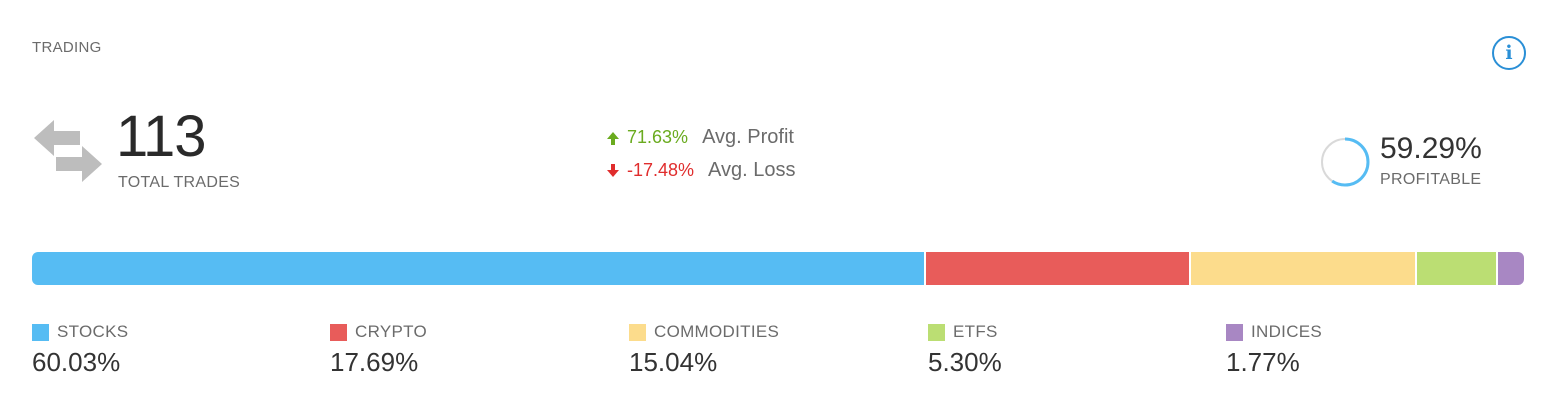 The image size is (1544, 418). What do you see at coordinates (1455, 268) in the screenshot?
I see `allocation-segment-etfs` at bounding box center [1455, 268].